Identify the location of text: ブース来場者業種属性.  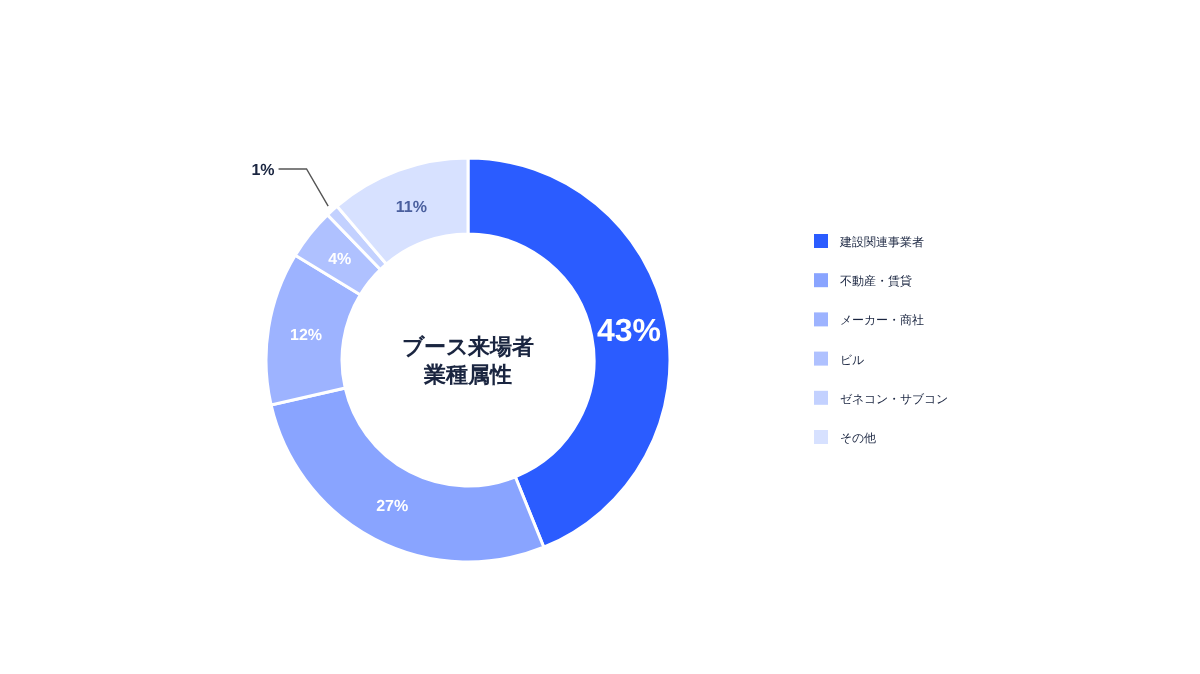
(468, 361).